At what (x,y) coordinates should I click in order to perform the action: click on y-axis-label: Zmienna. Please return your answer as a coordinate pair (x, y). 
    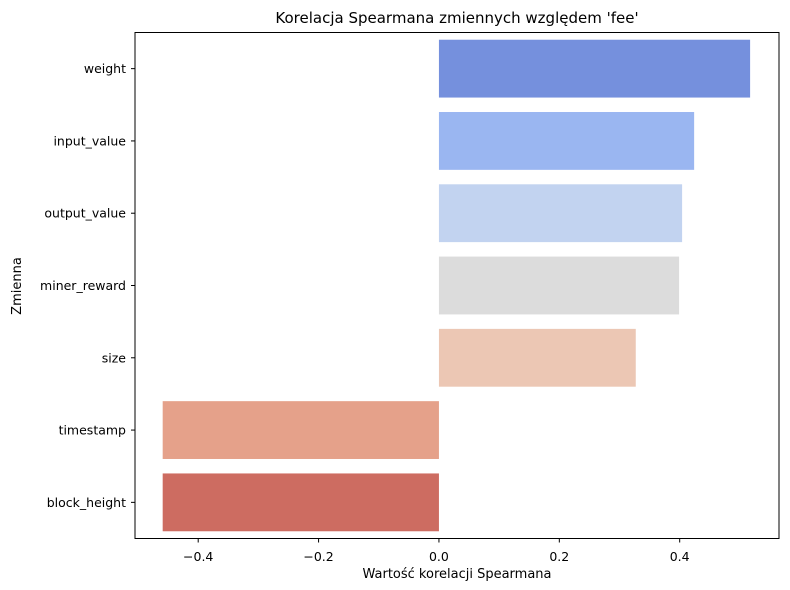
    Looking at the image, I should click on (17, 286).